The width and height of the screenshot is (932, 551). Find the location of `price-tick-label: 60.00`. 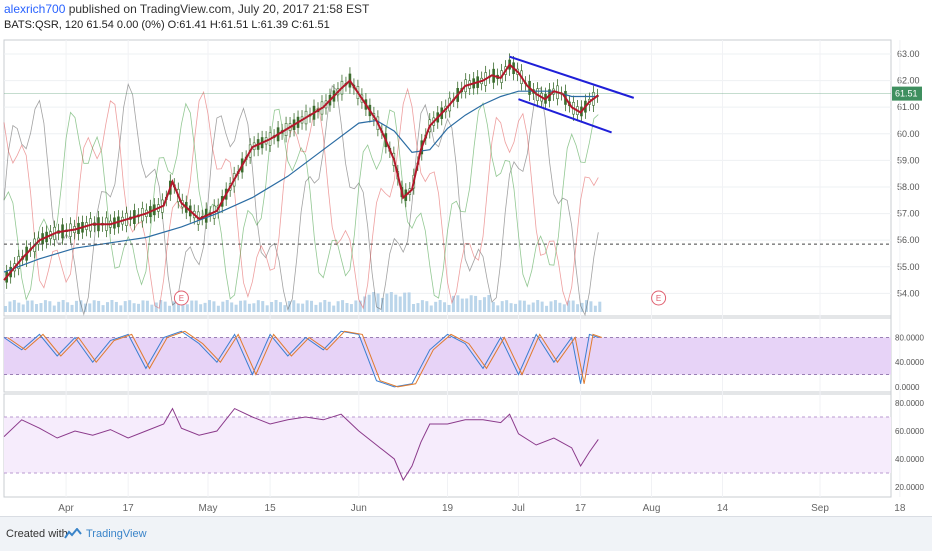

price-tick-label: 60.00 is located at coordinates (908, 134).